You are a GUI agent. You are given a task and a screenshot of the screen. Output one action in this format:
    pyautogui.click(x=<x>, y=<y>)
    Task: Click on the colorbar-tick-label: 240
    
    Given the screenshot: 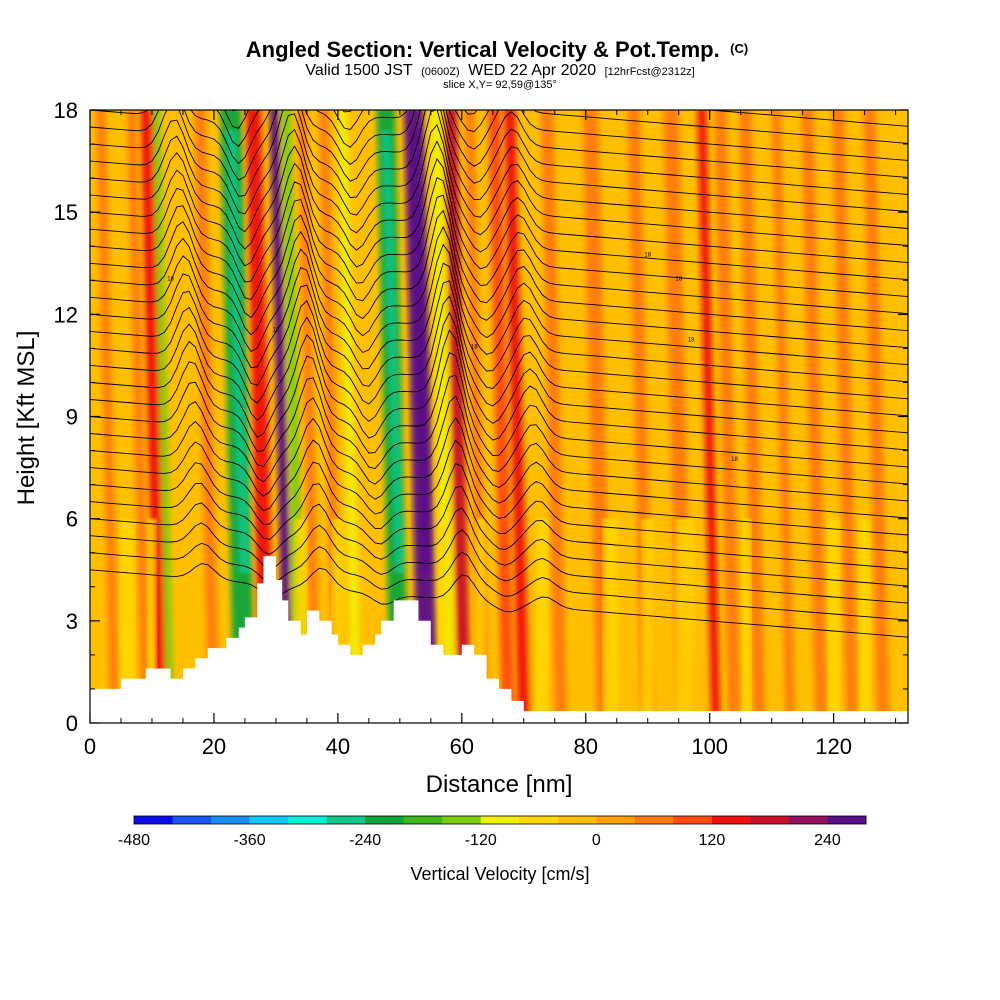 What is the action you would take?
    pyautogui.click(x=827, y=840)
    